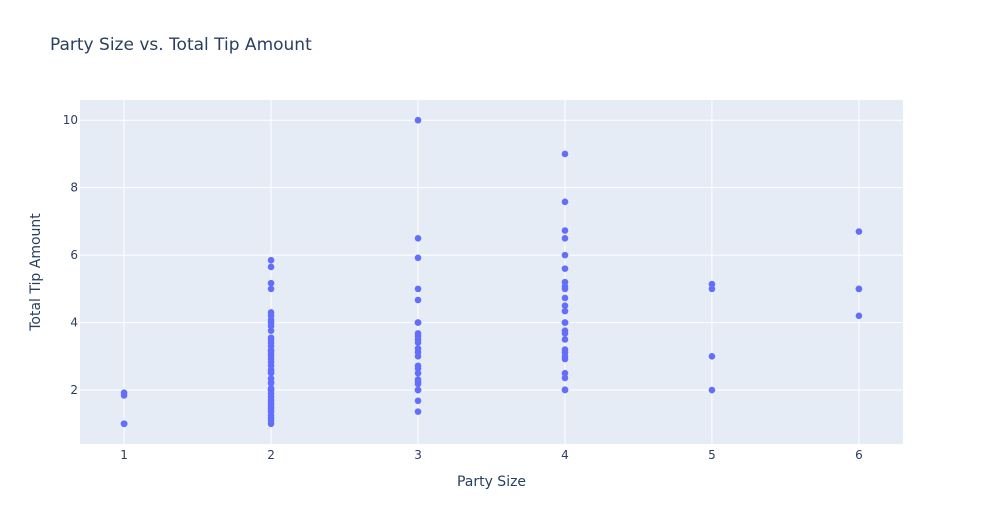 The width and height of the screenshot is (983, 525). What do you see at coordinates (712, 455) in the screenshot?
I see `x-tick-label: 5` at bounding box center [712, 455].